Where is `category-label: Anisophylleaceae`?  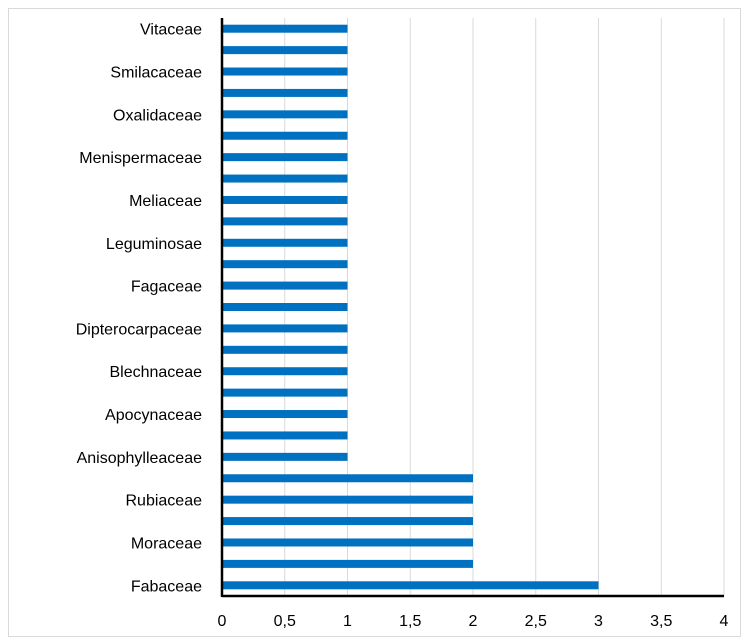 category-label: Anisophylleaceae is located at coordinates (140, 458).